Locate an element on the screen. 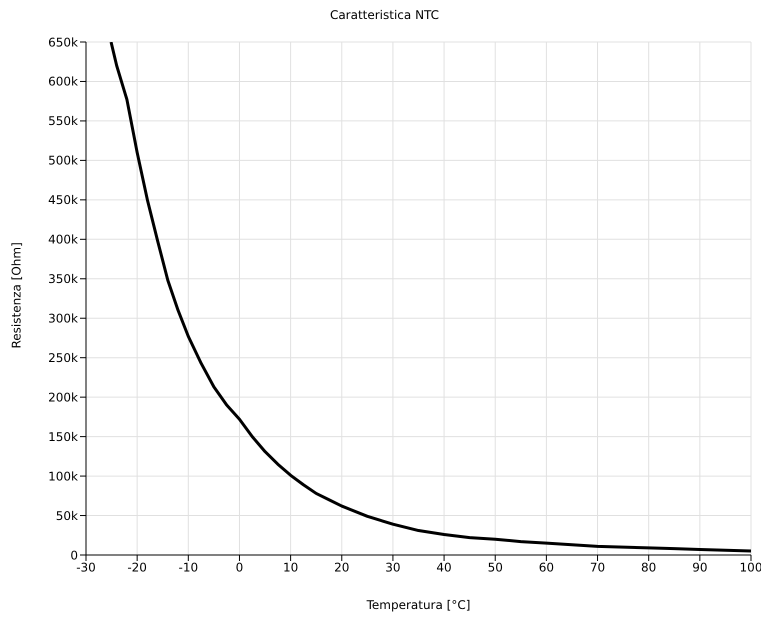 This screenshot has width=769, height=621. chart-title: Caratteristica NTC is located at coordinates (384, 16).